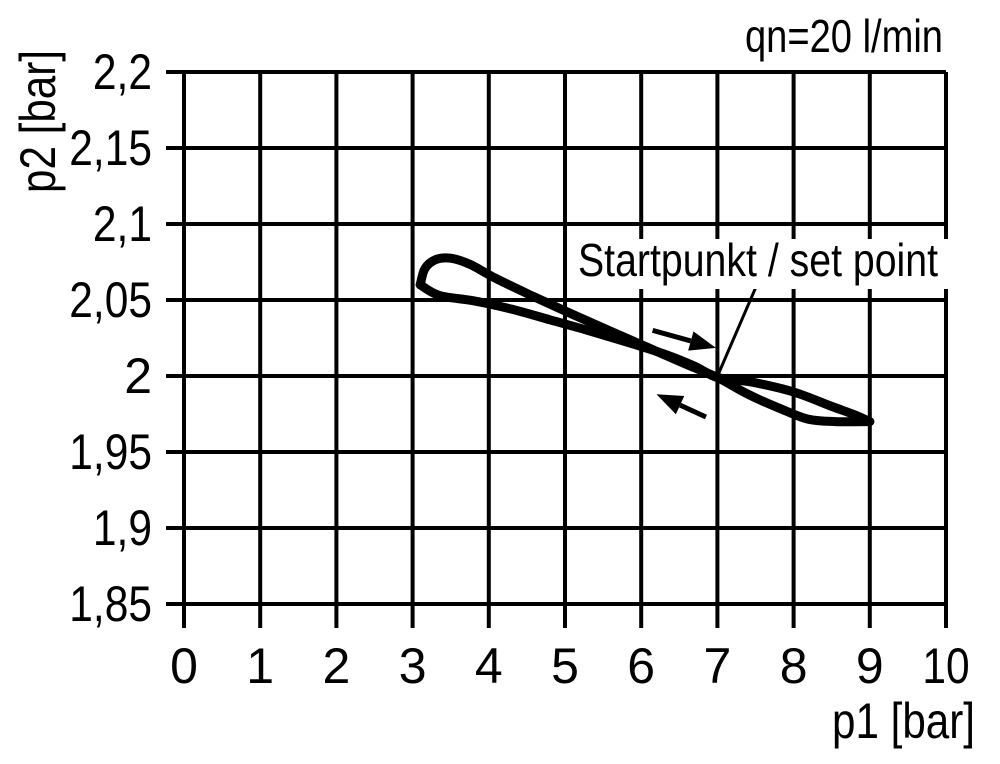  I want to click on x-tick-label: 9, so click(870, 666).